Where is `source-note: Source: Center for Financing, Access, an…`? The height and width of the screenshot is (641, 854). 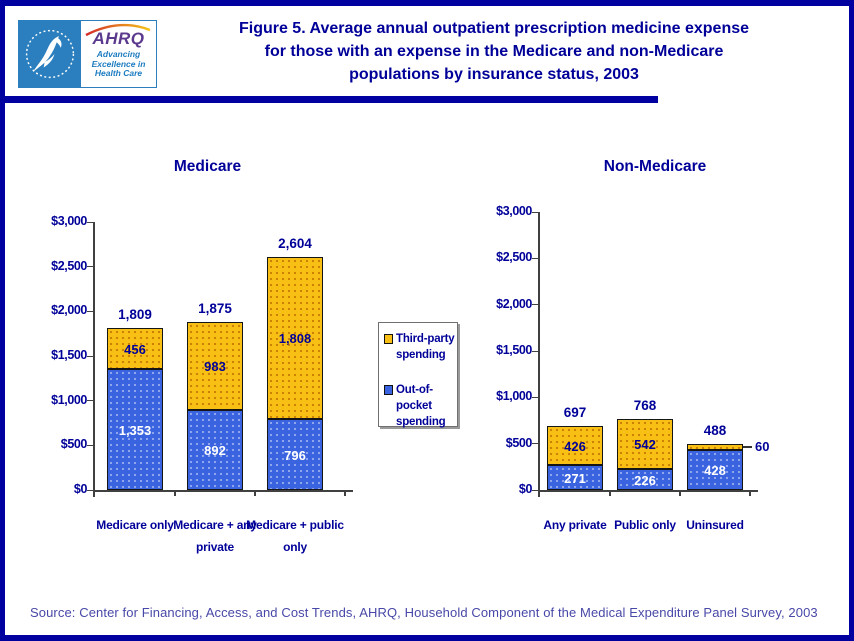
source-note: Source: Center for Financing, Access, an… is located at coordinates (424, 612).